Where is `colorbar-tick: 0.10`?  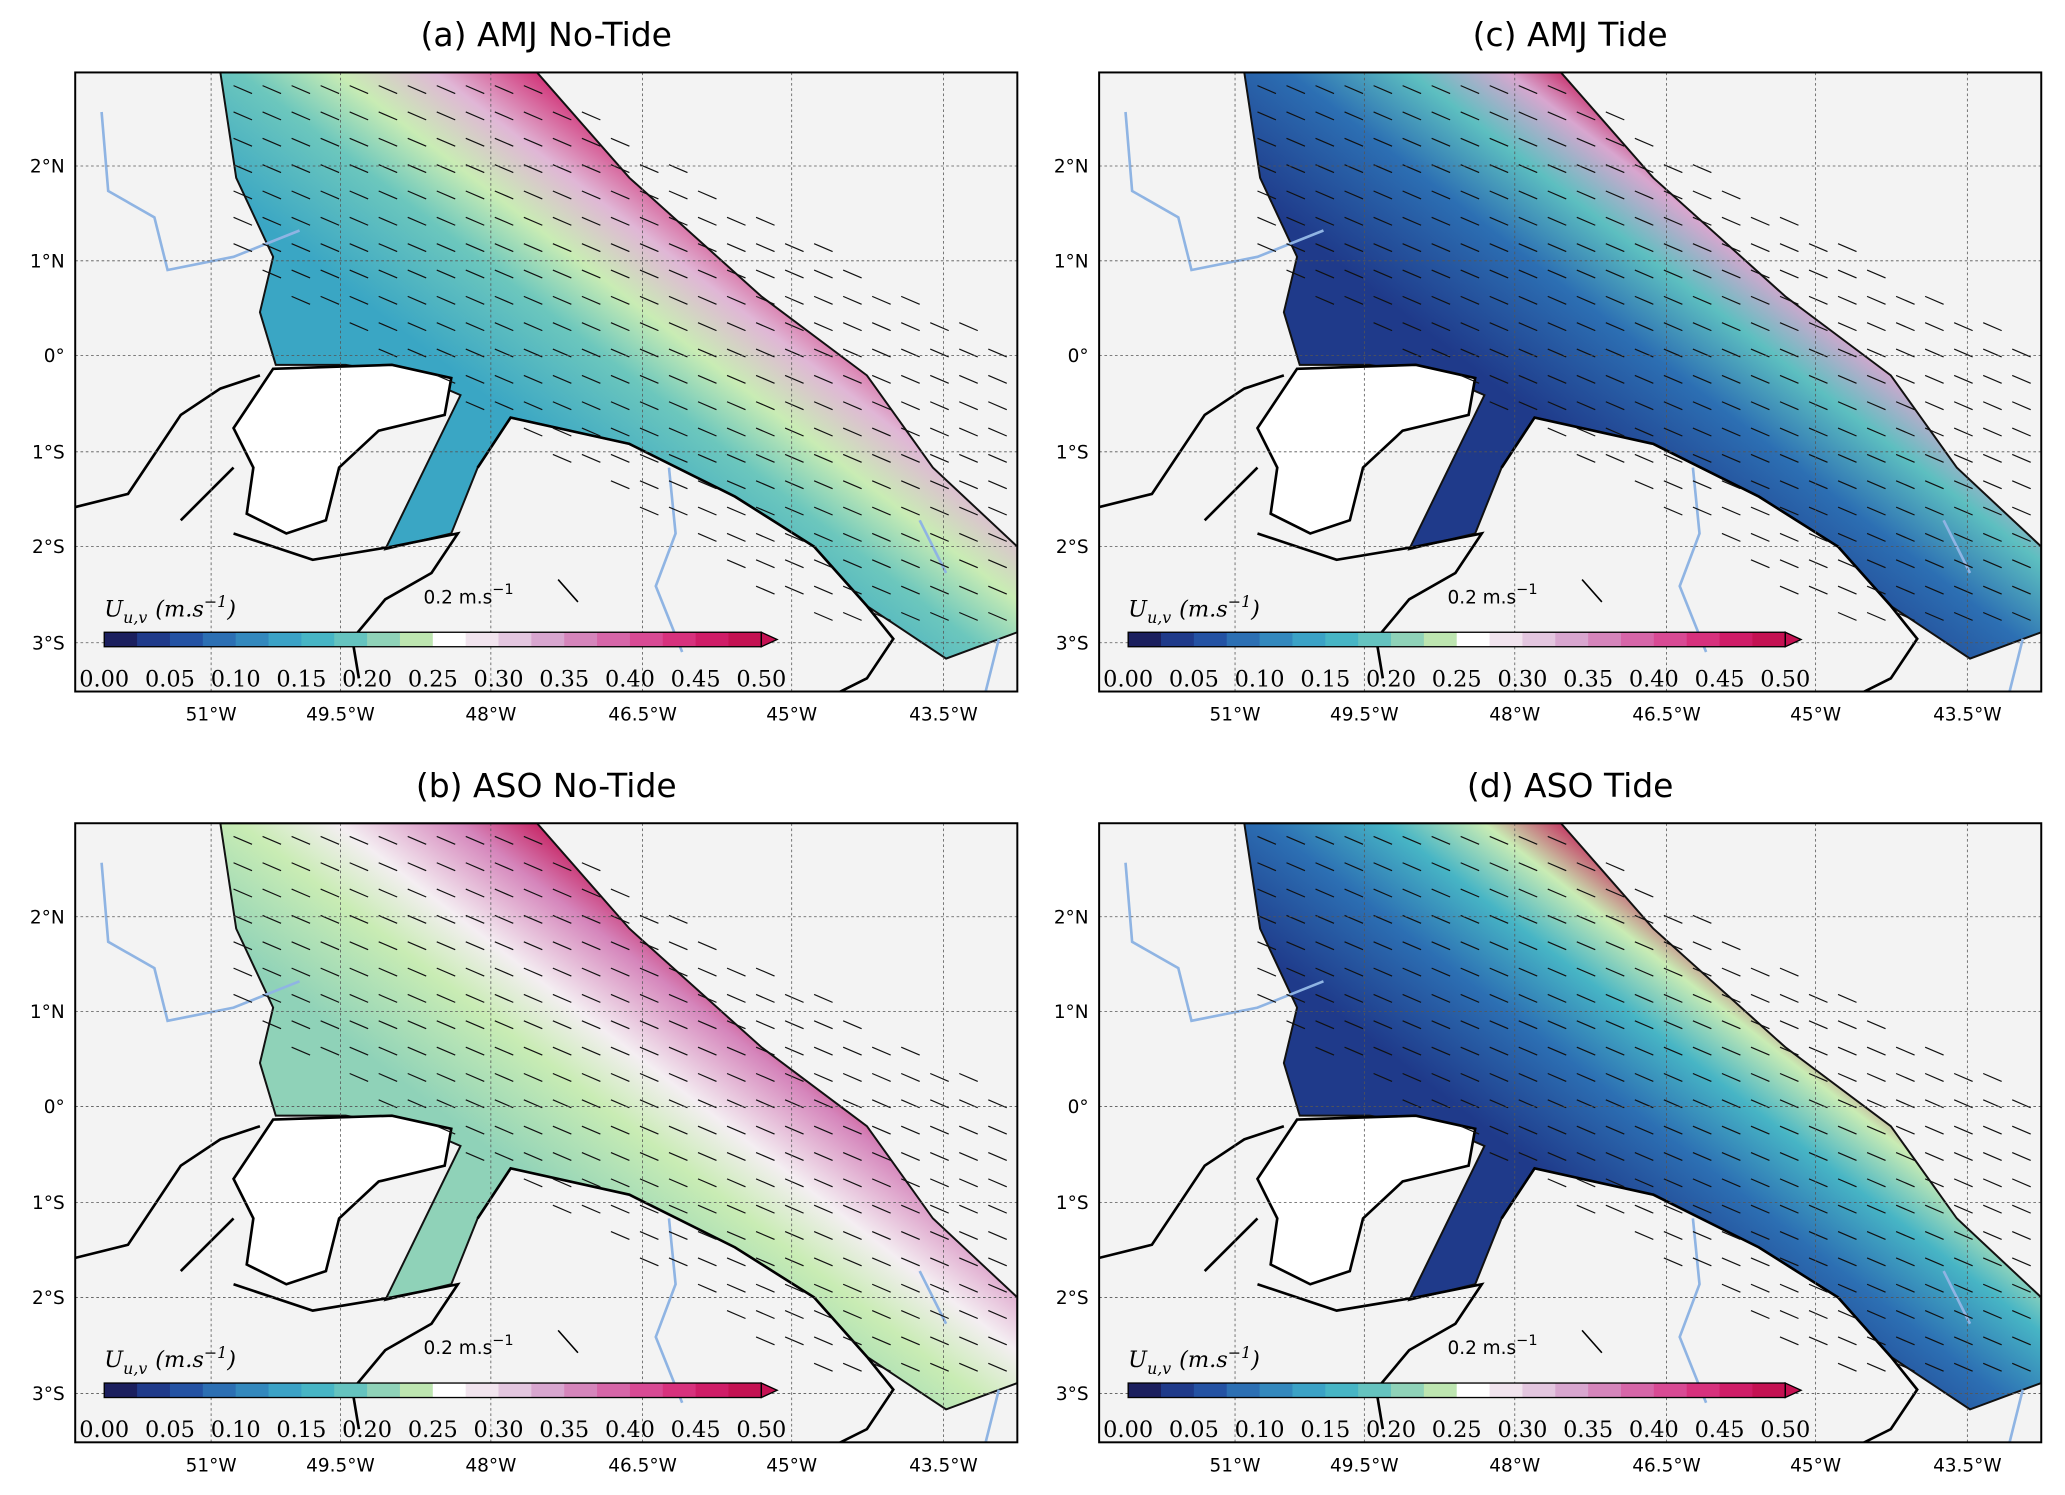
colorbar-tick: 0.10 is located at coordinates (236, 1430).